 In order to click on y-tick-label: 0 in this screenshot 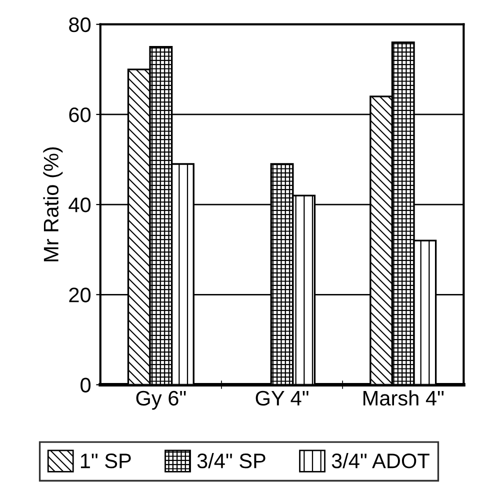, I will do `click(85, 385)`.